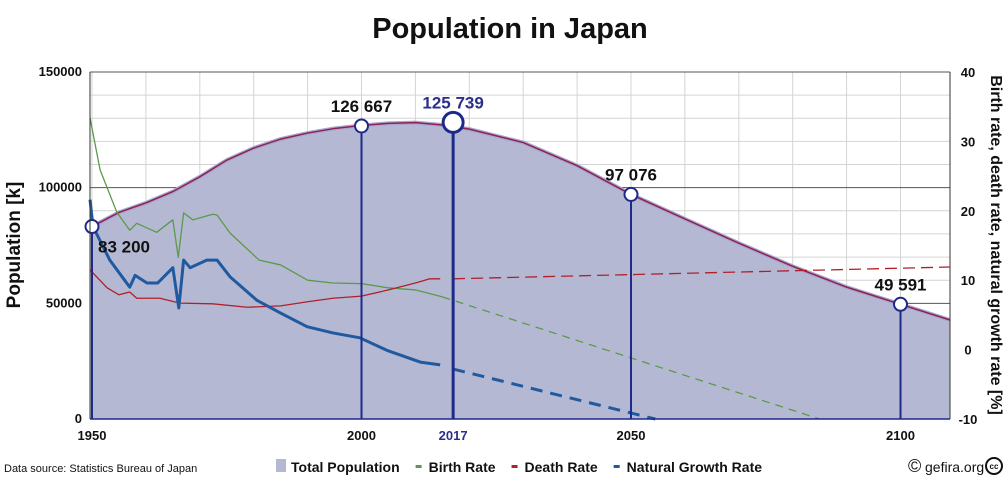  What do you see at coordinates (361, 435) in the screenshot?
I see `x-tick-label: 2000` at bounding box center [361, 435].